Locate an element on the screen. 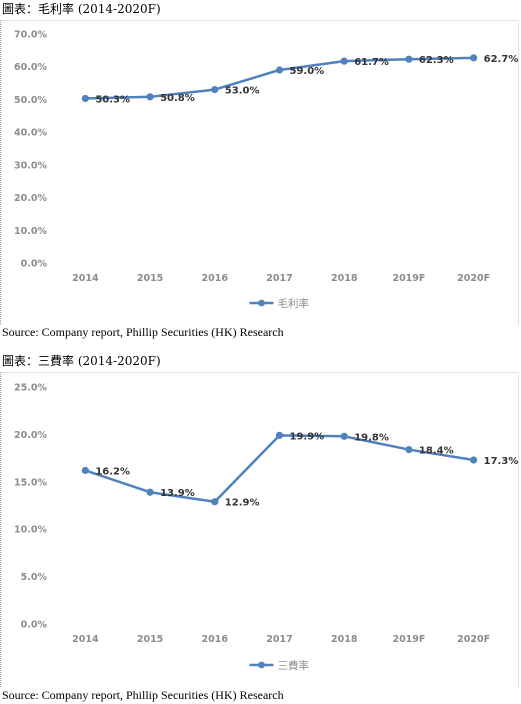  data-label: 16.2% is located at coordinates (112, 471).